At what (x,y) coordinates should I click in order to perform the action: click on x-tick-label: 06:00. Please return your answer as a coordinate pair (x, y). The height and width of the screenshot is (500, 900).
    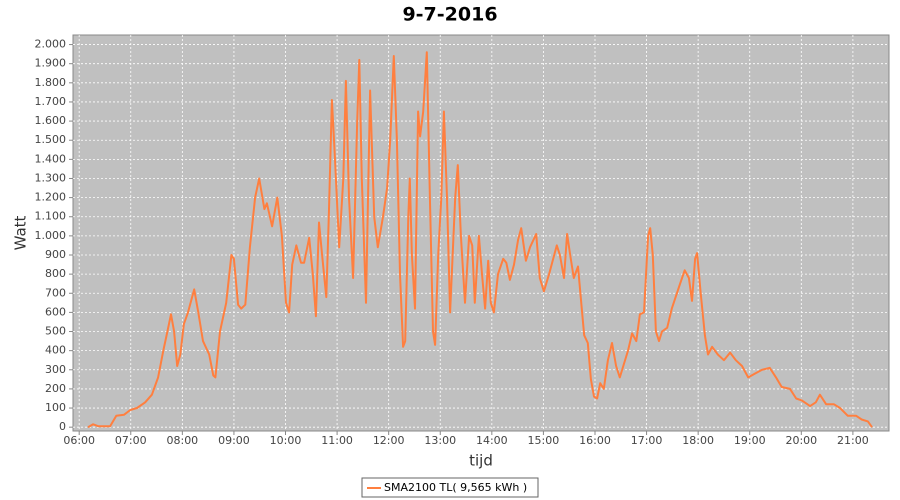
    Looking at the image, I should click on (79, 440).